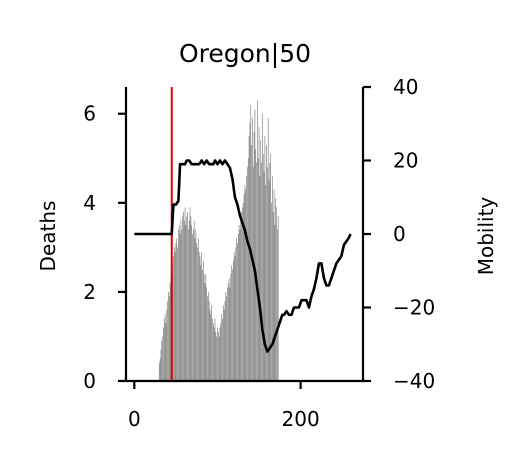  What do you see at coordinates (399, 234) in the screenshot?
I see `y-tick-label-right: 0` at bounding box center [399, 234].